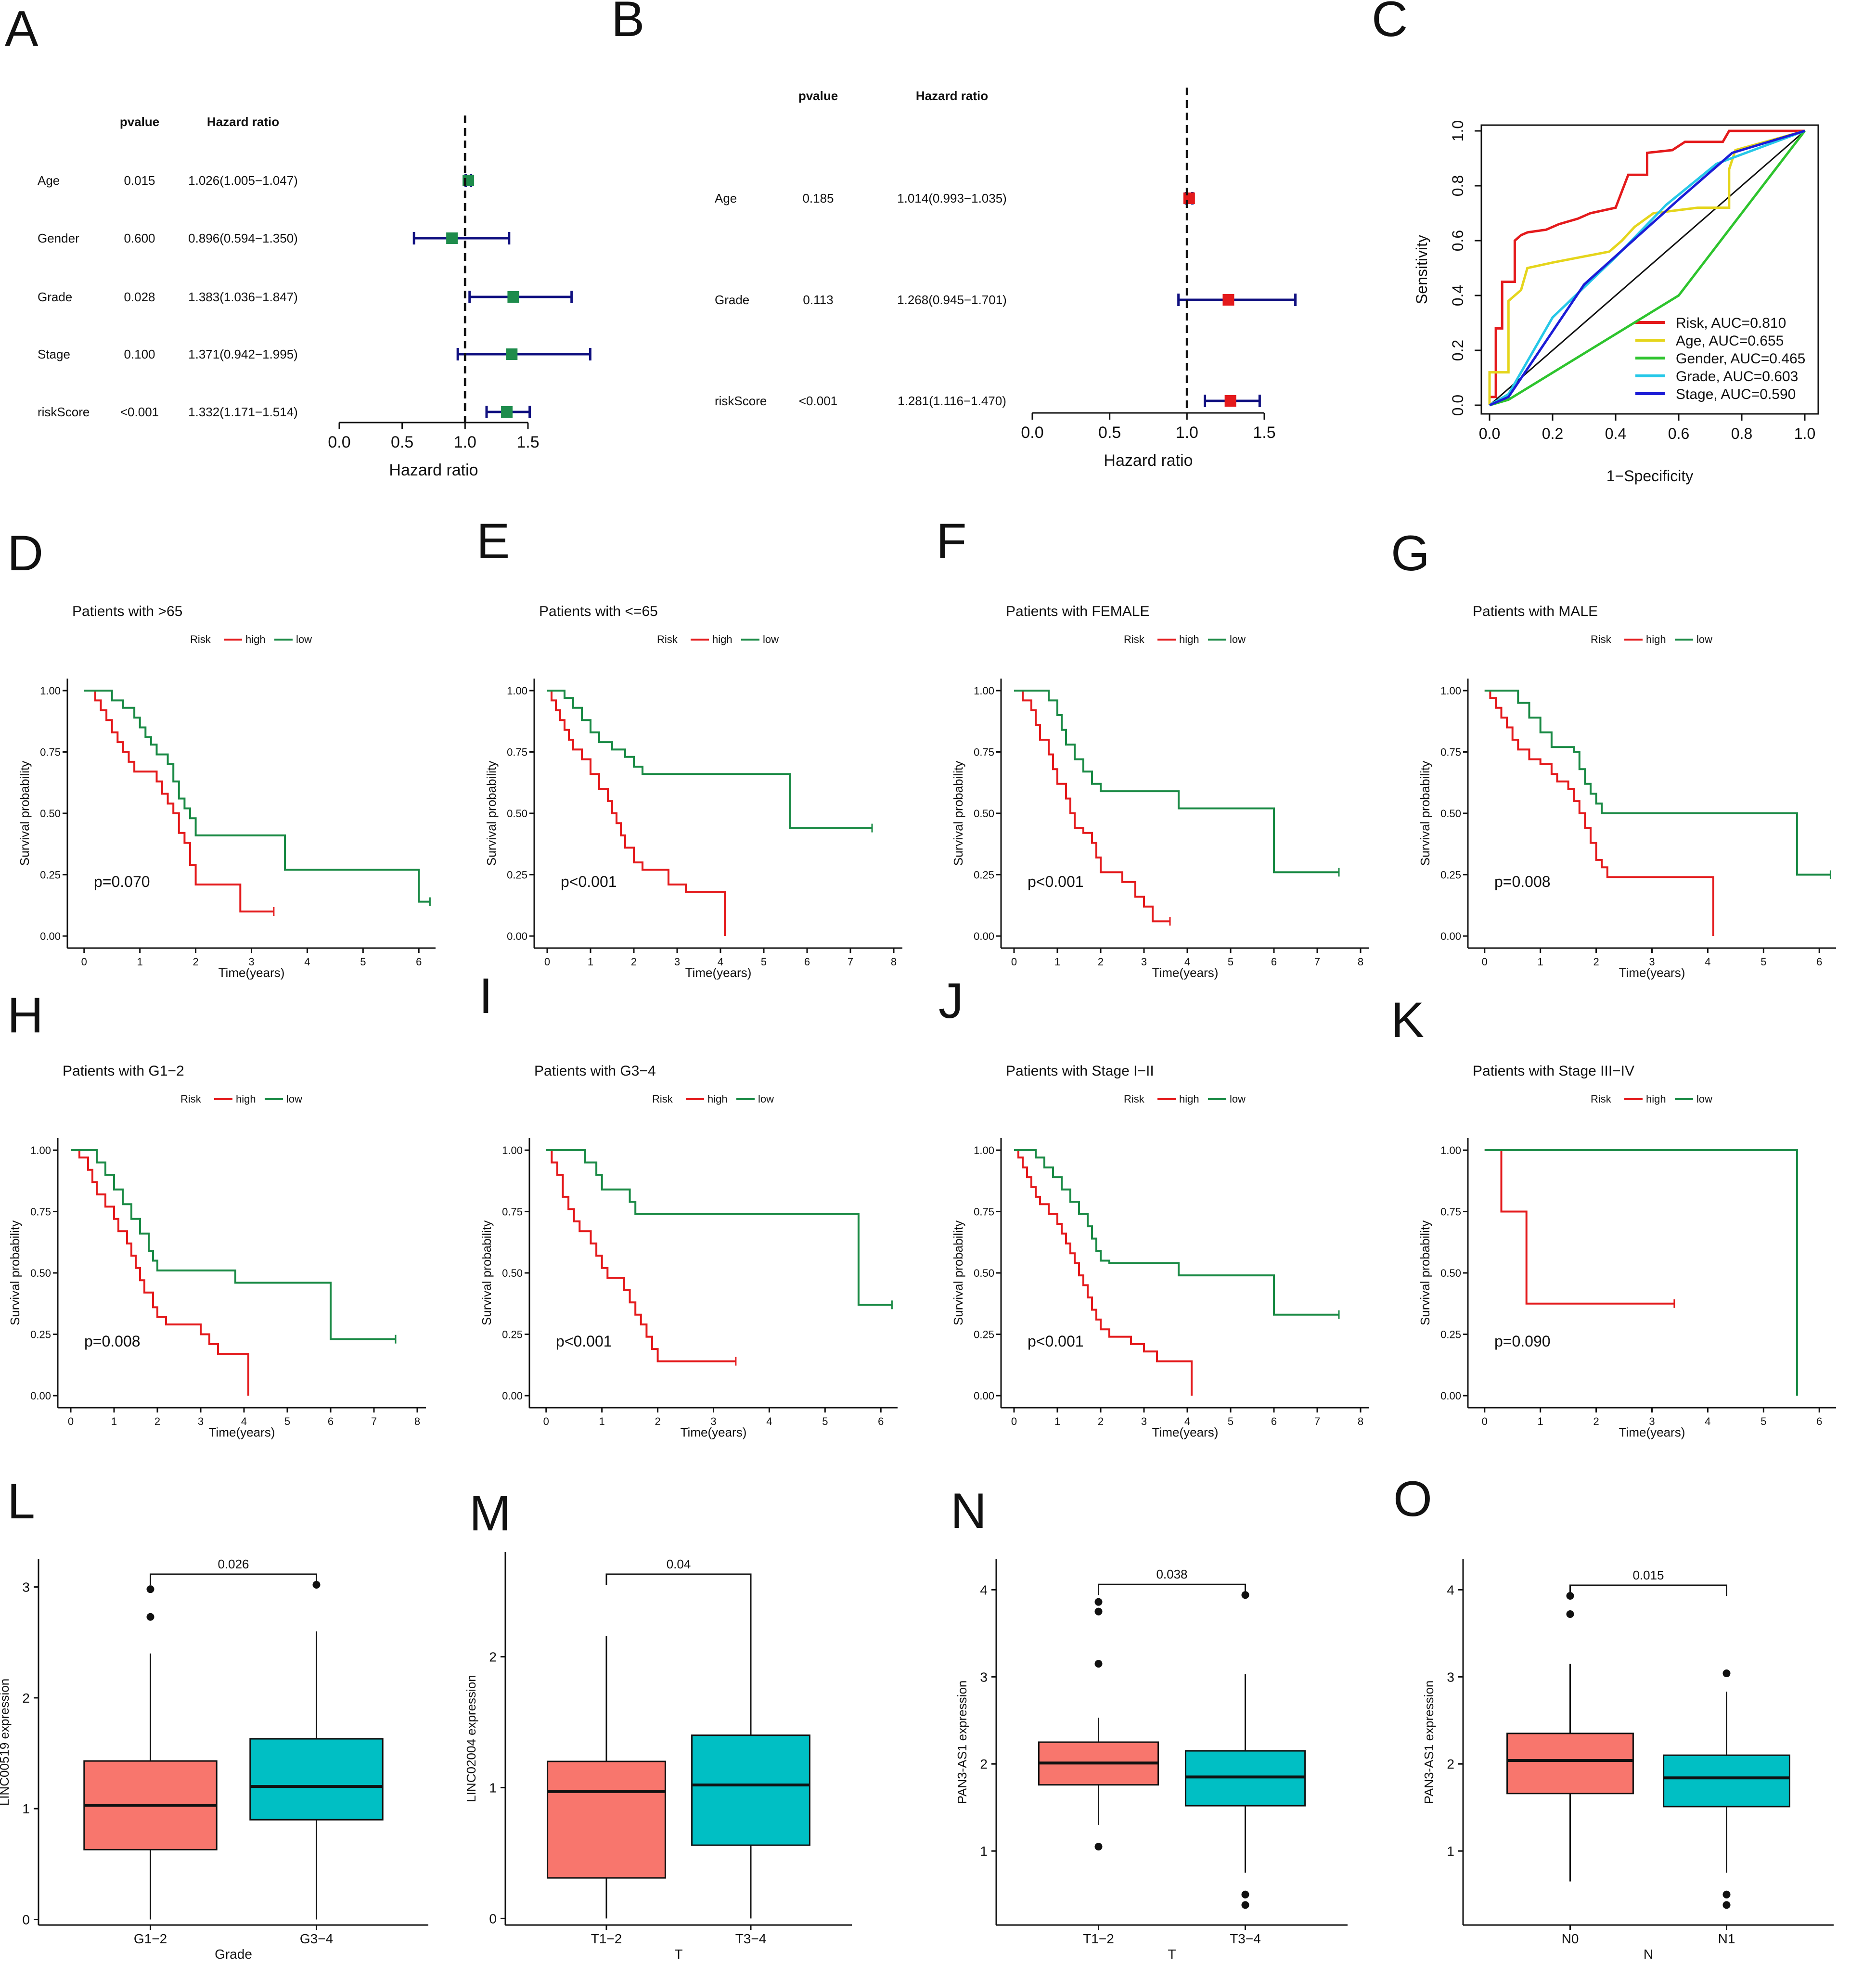 This screenshot has width=1876, height=1964. What do you see at coordinates (1553, 1071) in the screenshot?
I see `km-title: Patients with Stage III−IV` at bounding box center [1553, 1071].